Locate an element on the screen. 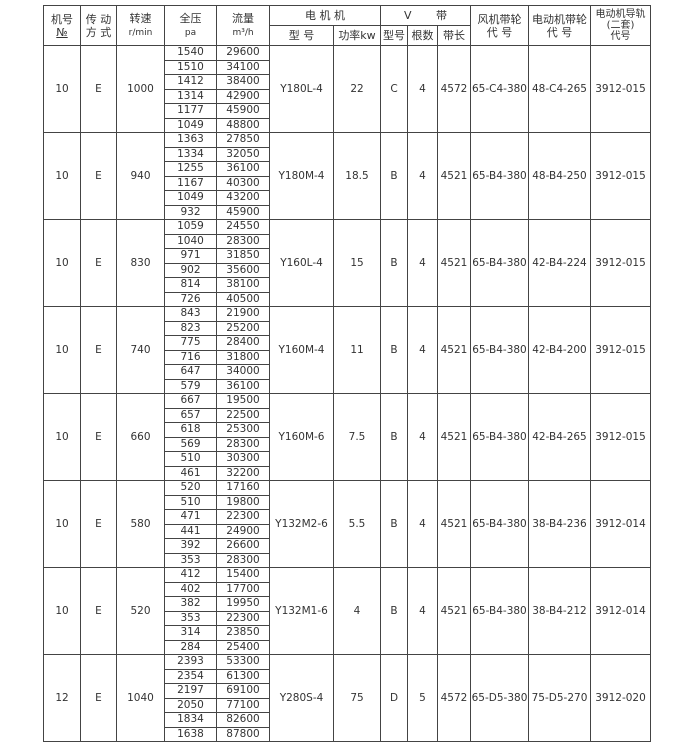  cell-pressure: 814 is located at coordinates (190, 285).